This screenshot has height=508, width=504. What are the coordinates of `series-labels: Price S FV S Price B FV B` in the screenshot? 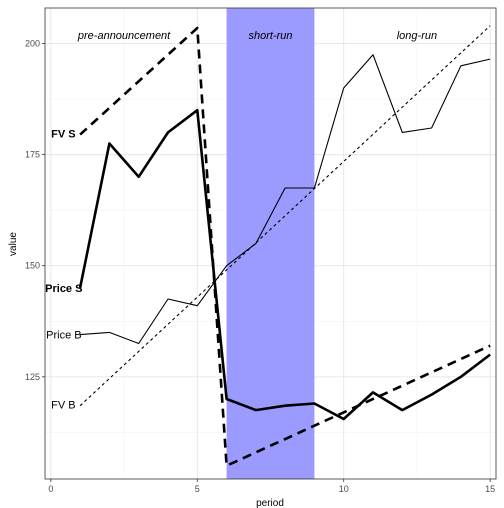 It's located at (63, 270).